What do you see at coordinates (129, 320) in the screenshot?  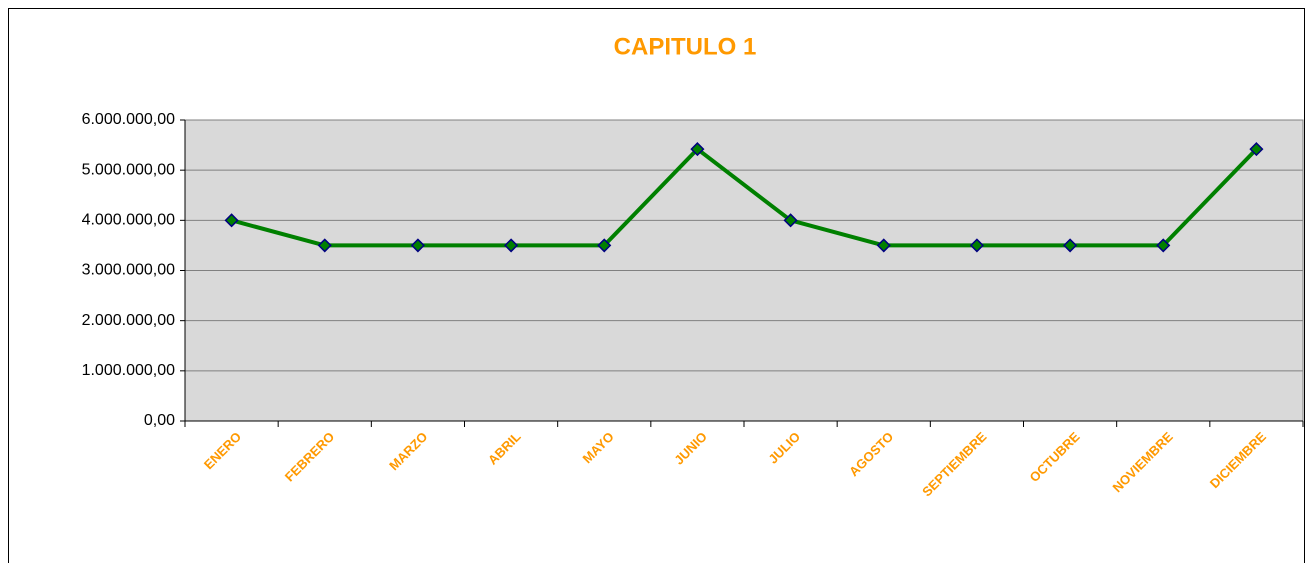 I see `y-tick-label: 2.000.000,00` at bounding box center [129, 320].